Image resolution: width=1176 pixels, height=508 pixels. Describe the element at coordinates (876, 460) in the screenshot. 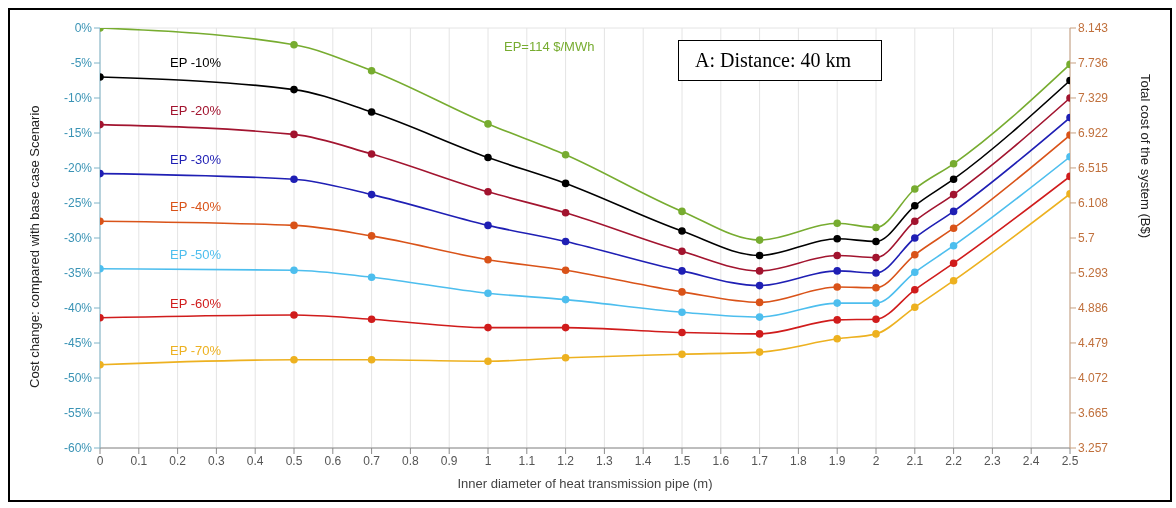

I see `x-tick-label: 2` at that location.